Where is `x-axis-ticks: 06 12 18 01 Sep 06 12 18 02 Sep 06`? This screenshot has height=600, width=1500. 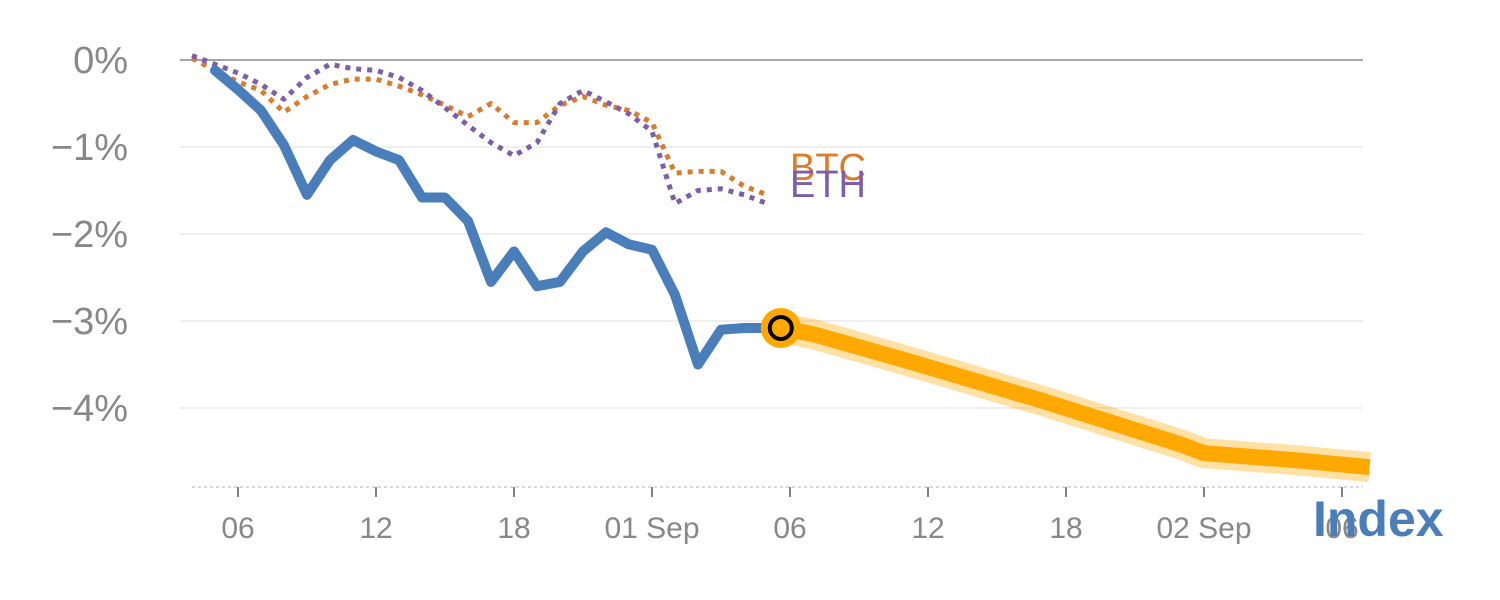
x-axis-ticks: 06 12 18 01 Sep 06 12 18 02 Sep 06 is located at coordinates (777, 515).